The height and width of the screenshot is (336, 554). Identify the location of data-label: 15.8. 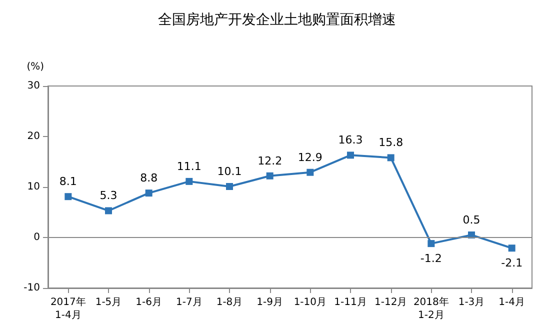
(391, 143).